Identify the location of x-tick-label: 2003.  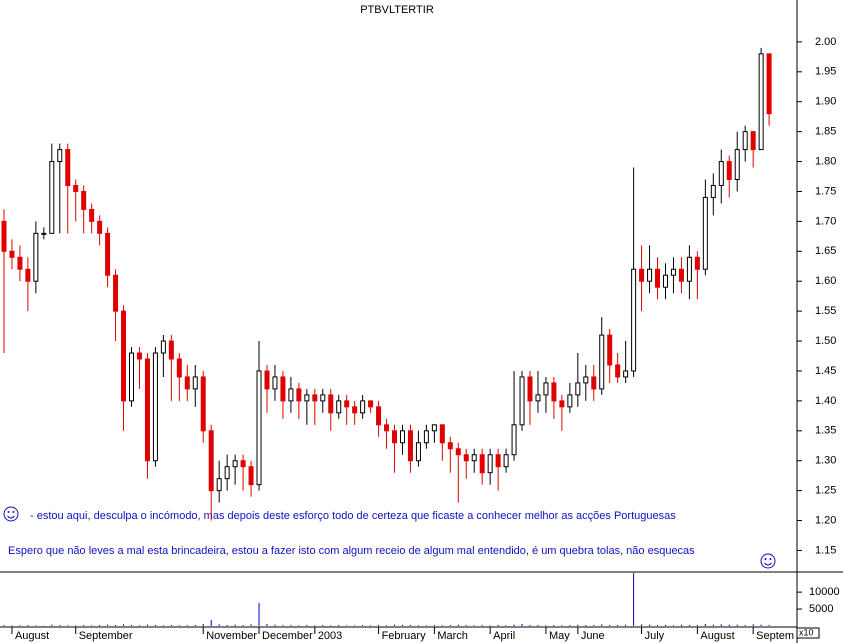
(330, 636).